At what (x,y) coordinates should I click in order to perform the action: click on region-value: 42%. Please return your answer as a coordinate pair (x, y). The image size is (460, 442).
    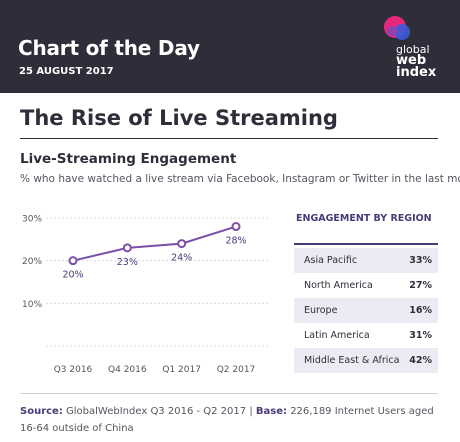
    Looking at the image, I should click on (420, 360).